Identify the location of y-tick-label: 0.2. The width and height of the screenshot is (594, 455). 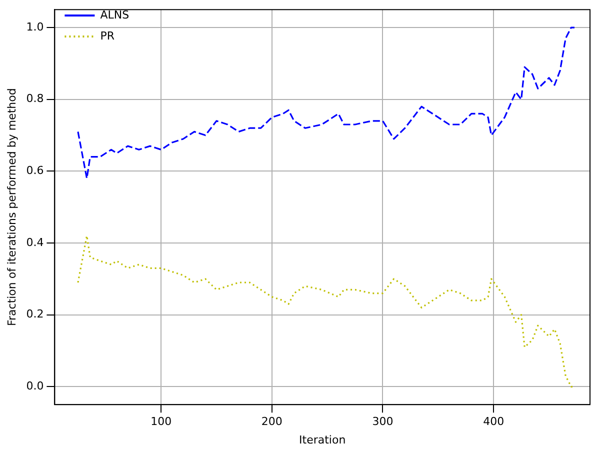
(35, 314).